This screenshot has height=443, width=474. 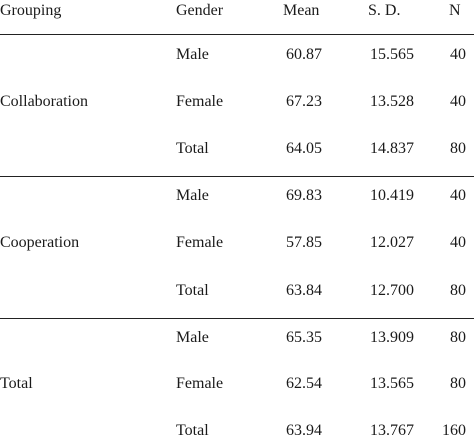 What do you see at coordinates (304, 148) in the screenshot?
I see `row-mean: 64.05` at bounding box center [304, 148].